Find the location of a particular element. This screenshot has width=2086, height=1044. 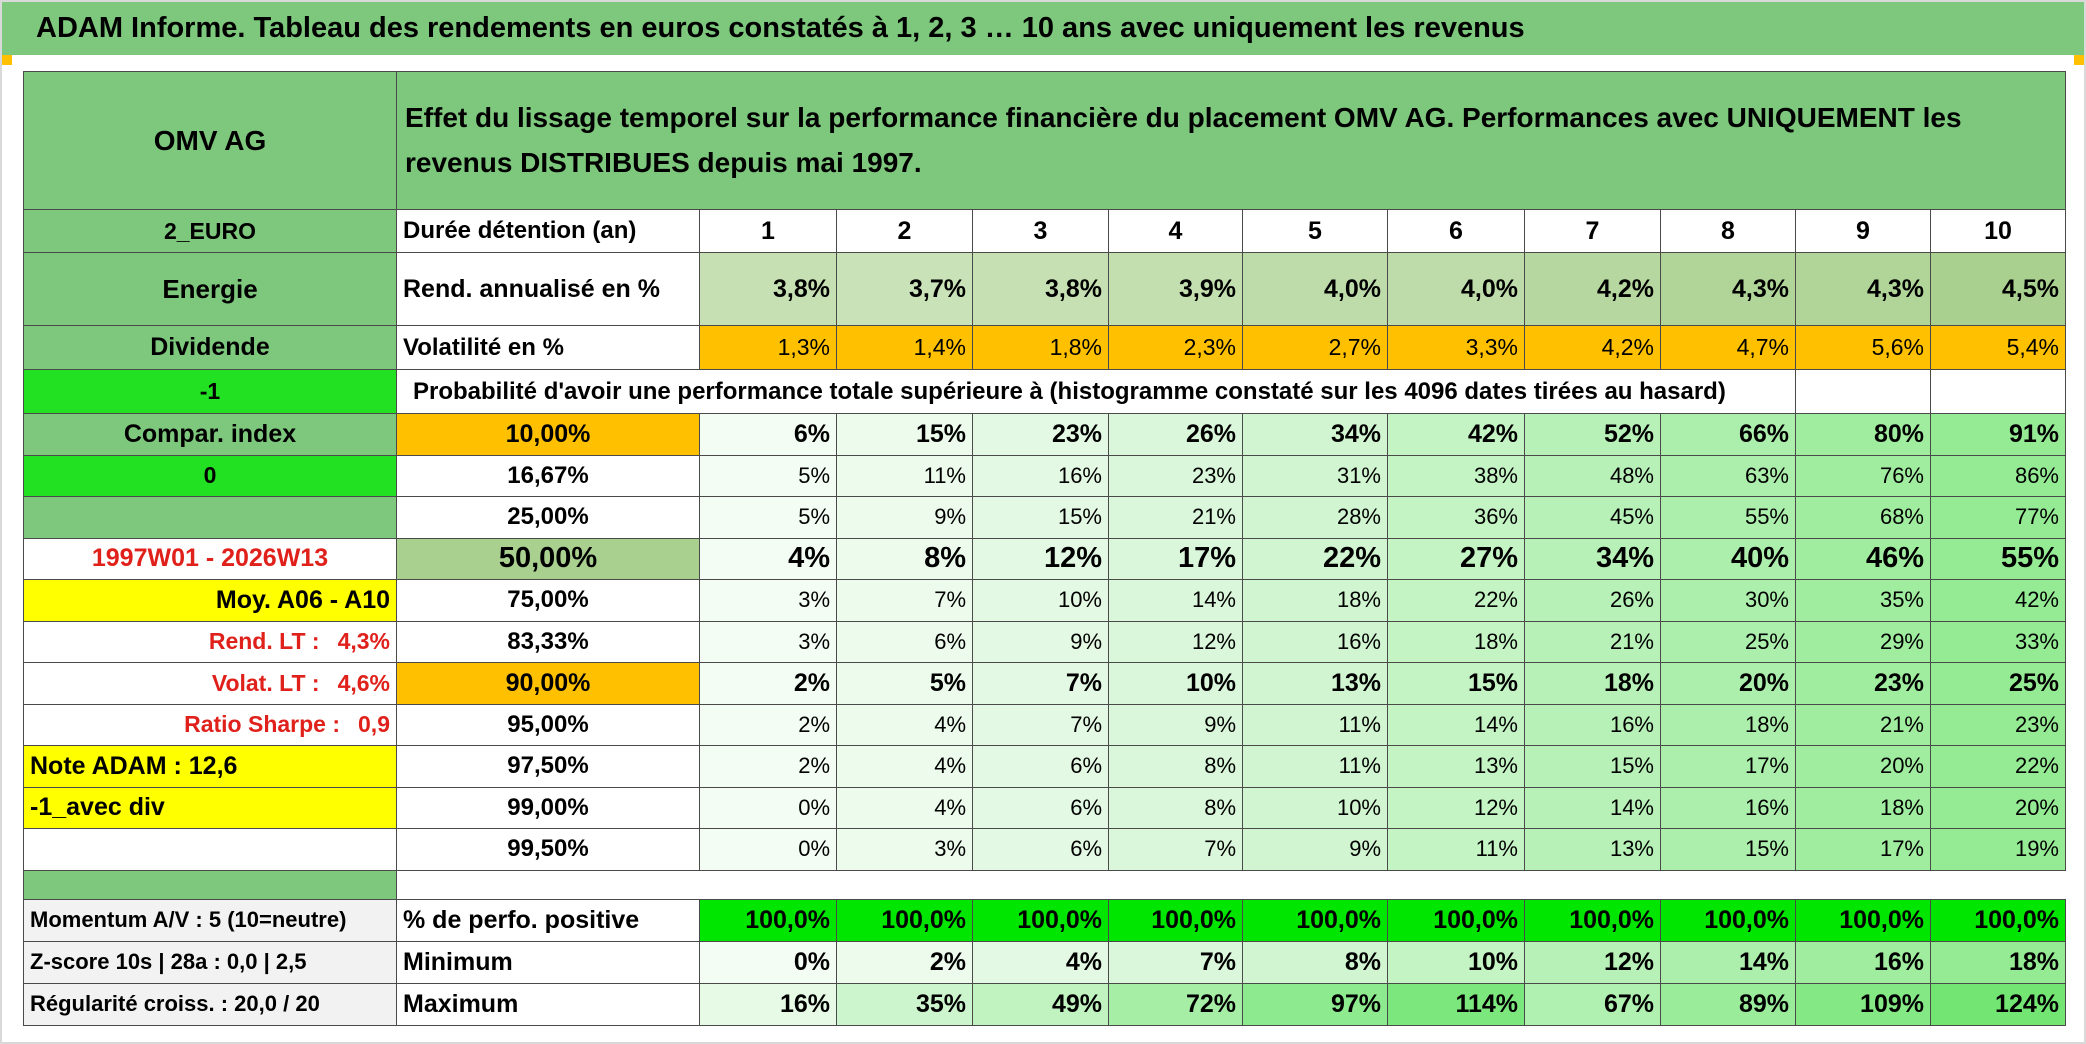

value-cell: 5,6% is located at coordinates (1863, 347).